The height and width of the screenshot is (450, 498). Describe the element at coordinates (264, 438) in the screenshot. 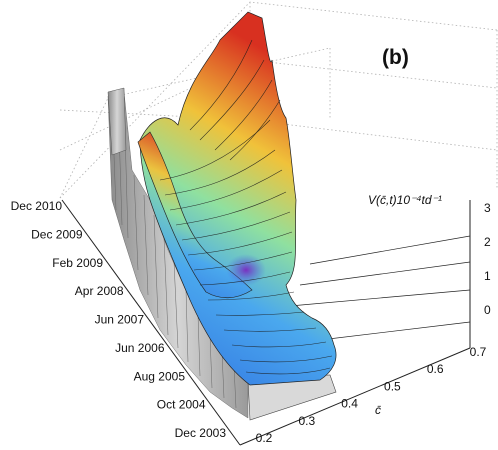

I see `x-tick-label: 0.2` at that location.